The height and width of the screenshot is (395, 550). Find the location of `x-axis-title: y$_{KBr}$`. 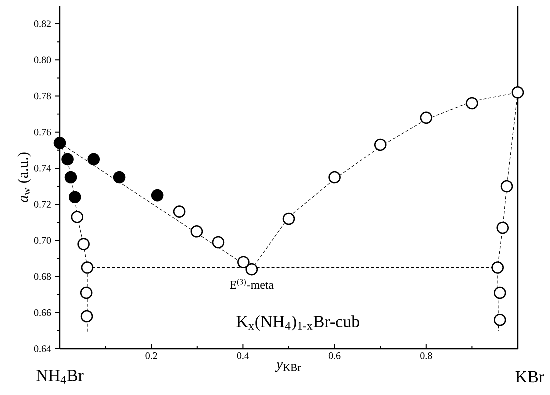

x-axis-title: y$_{KBr}$ is located at coordinates (288, 367).